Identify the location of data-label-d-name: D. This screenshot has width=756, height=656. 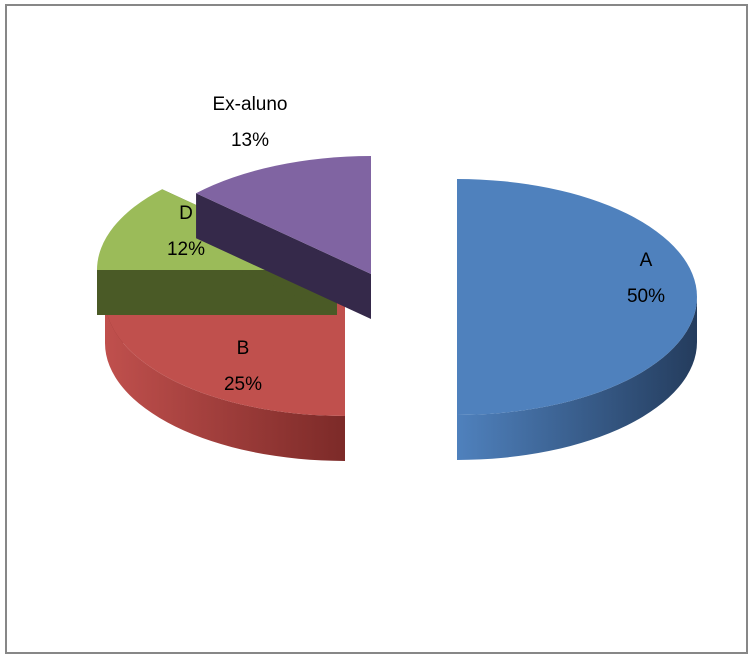
(186, 213).